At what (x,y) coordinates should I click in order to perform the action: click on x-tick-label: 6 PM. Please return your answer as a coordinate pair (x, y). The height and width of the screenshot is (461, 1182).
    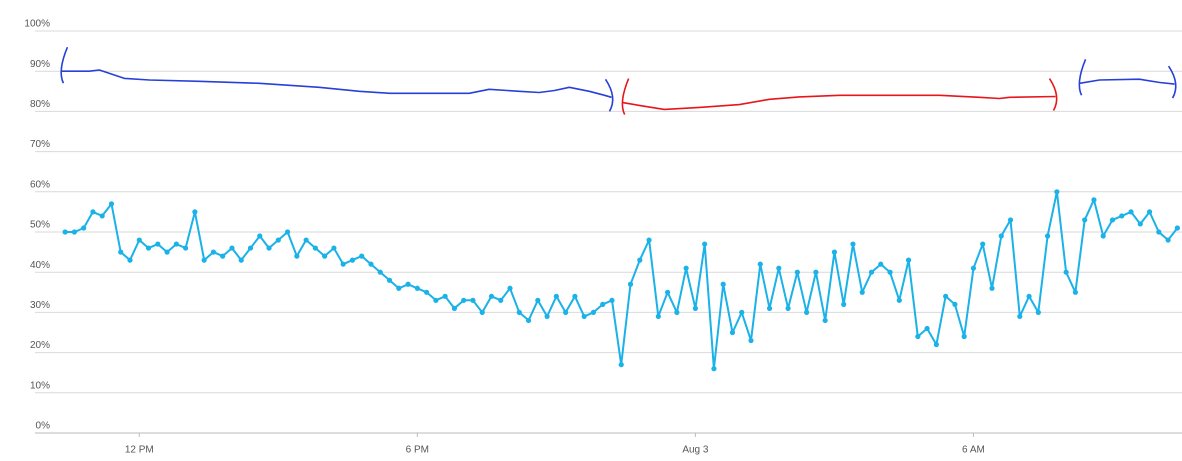
    Looking at the image, I should click on (417, 450).